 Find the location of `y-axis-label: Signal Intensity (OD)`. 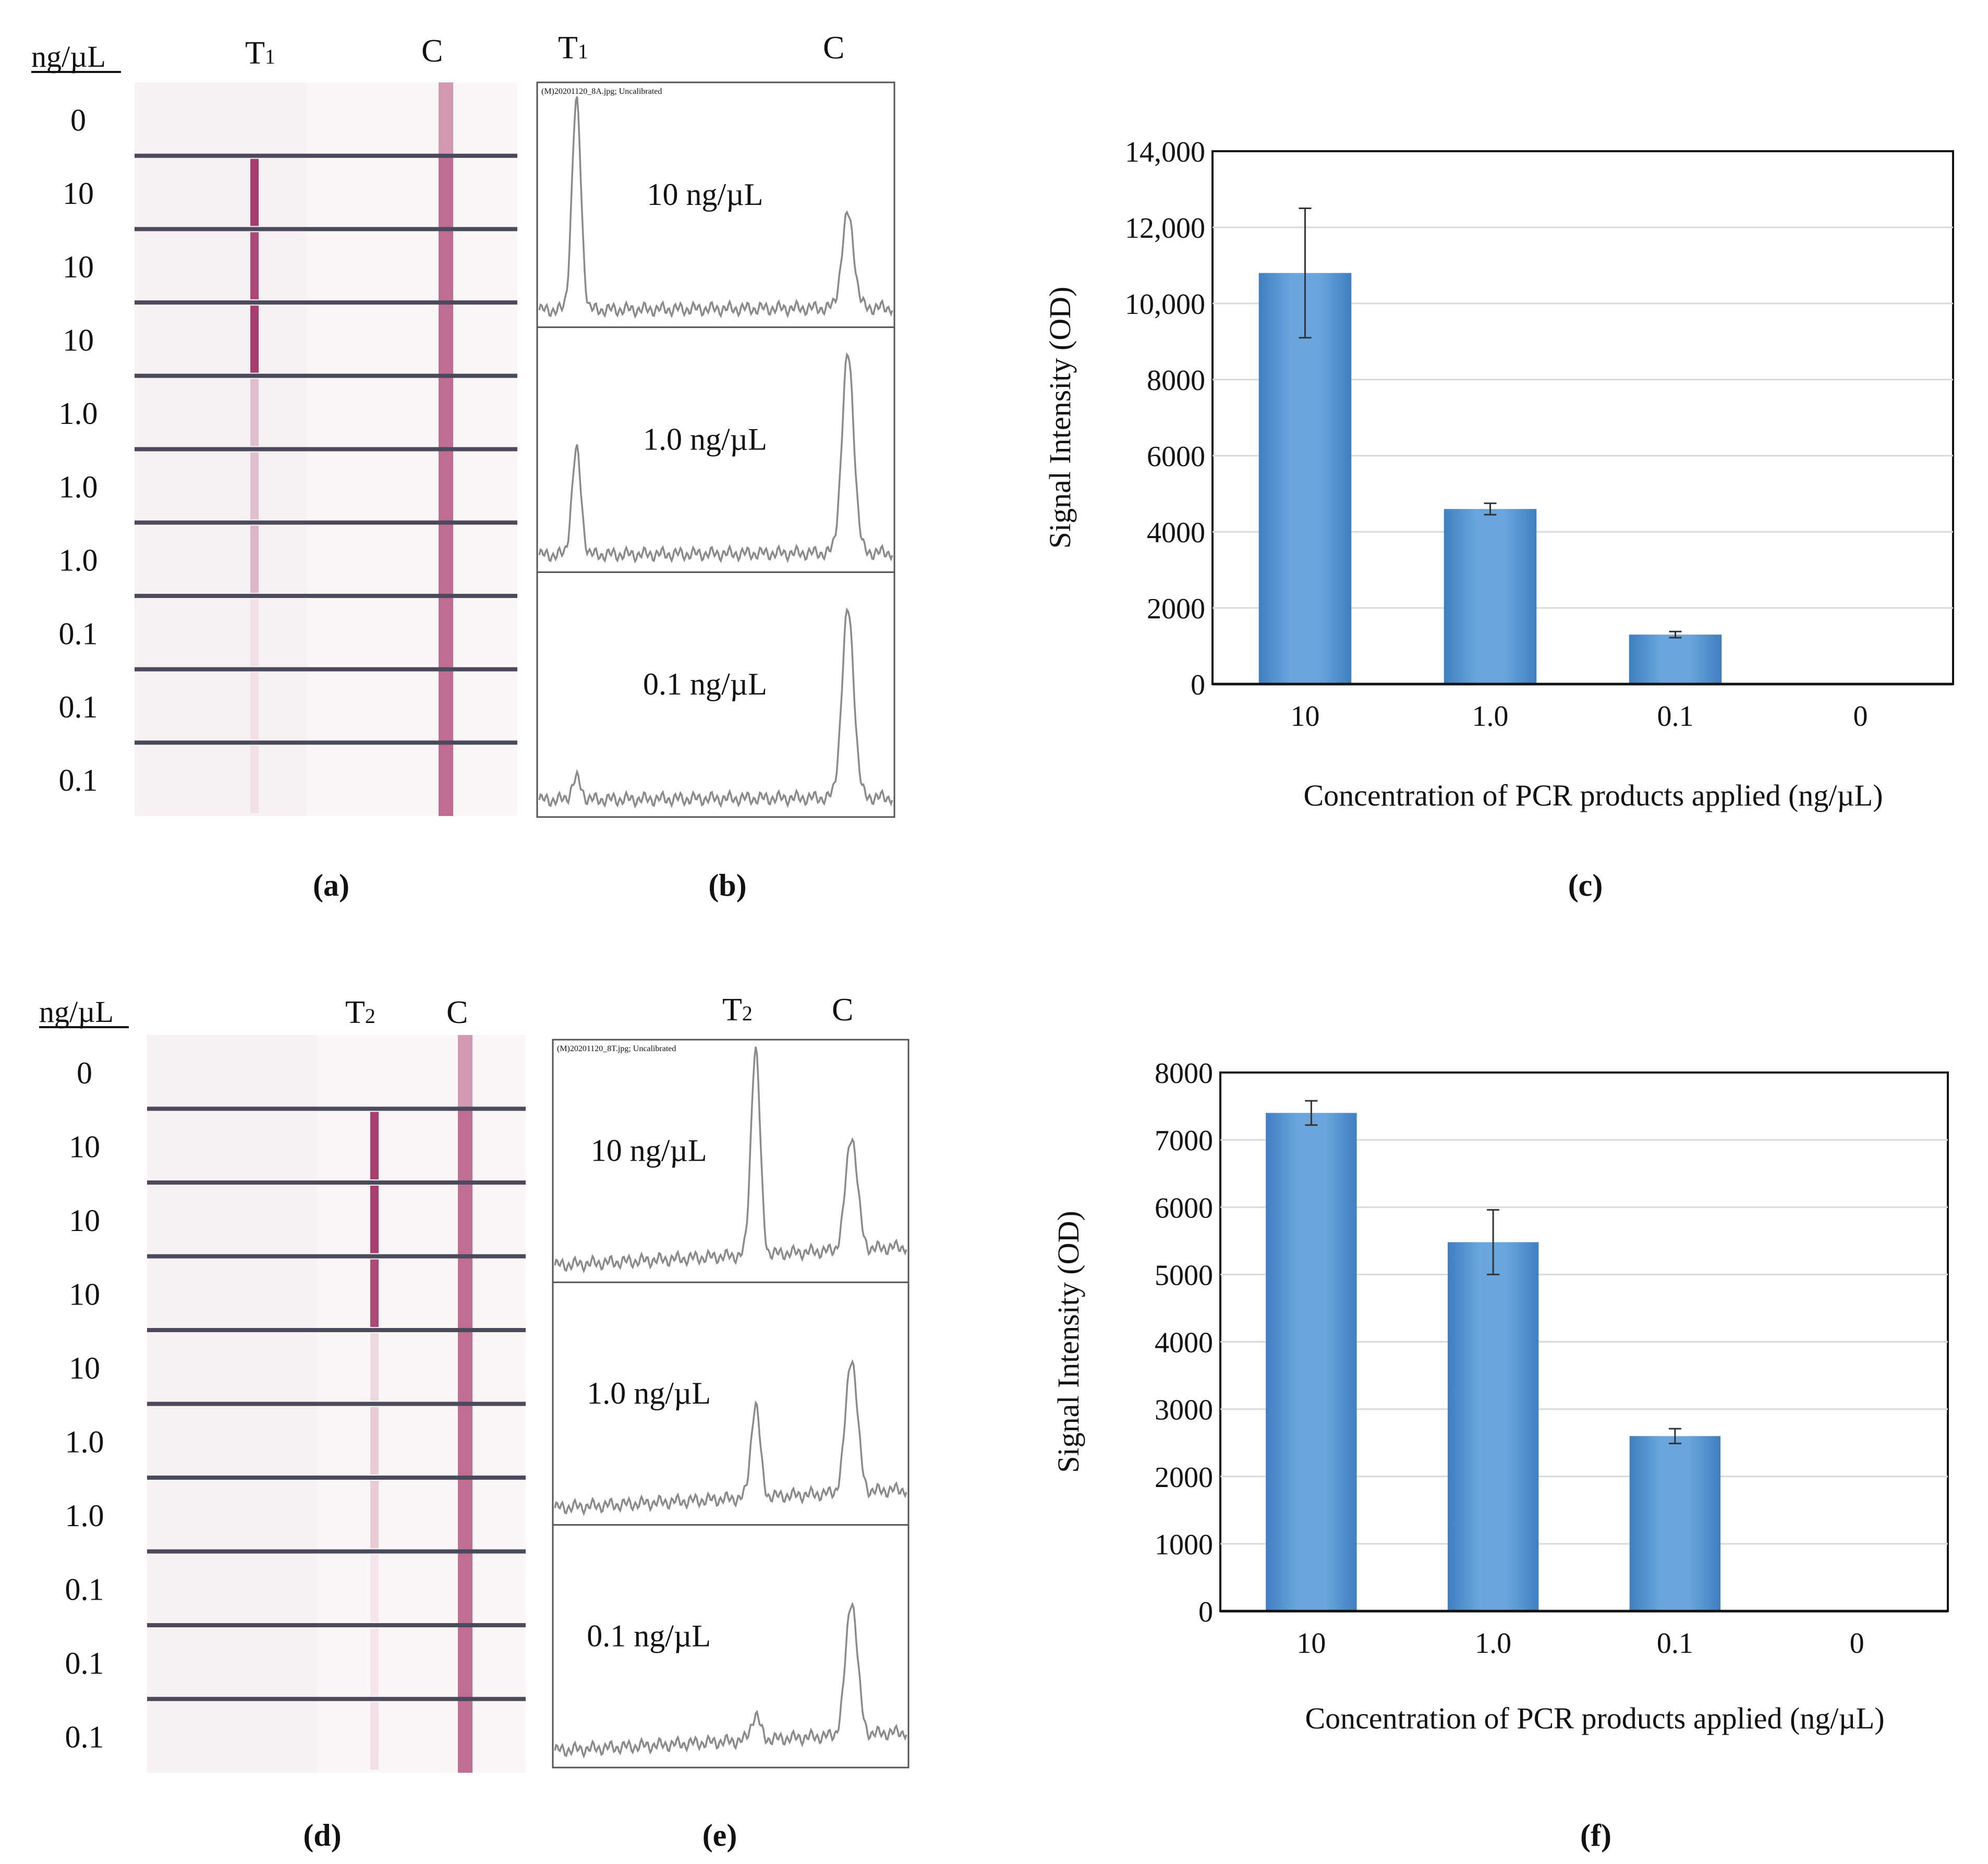

y-axis-label: Signal Intensity (OD) is located at coordinates (1068, 1342).